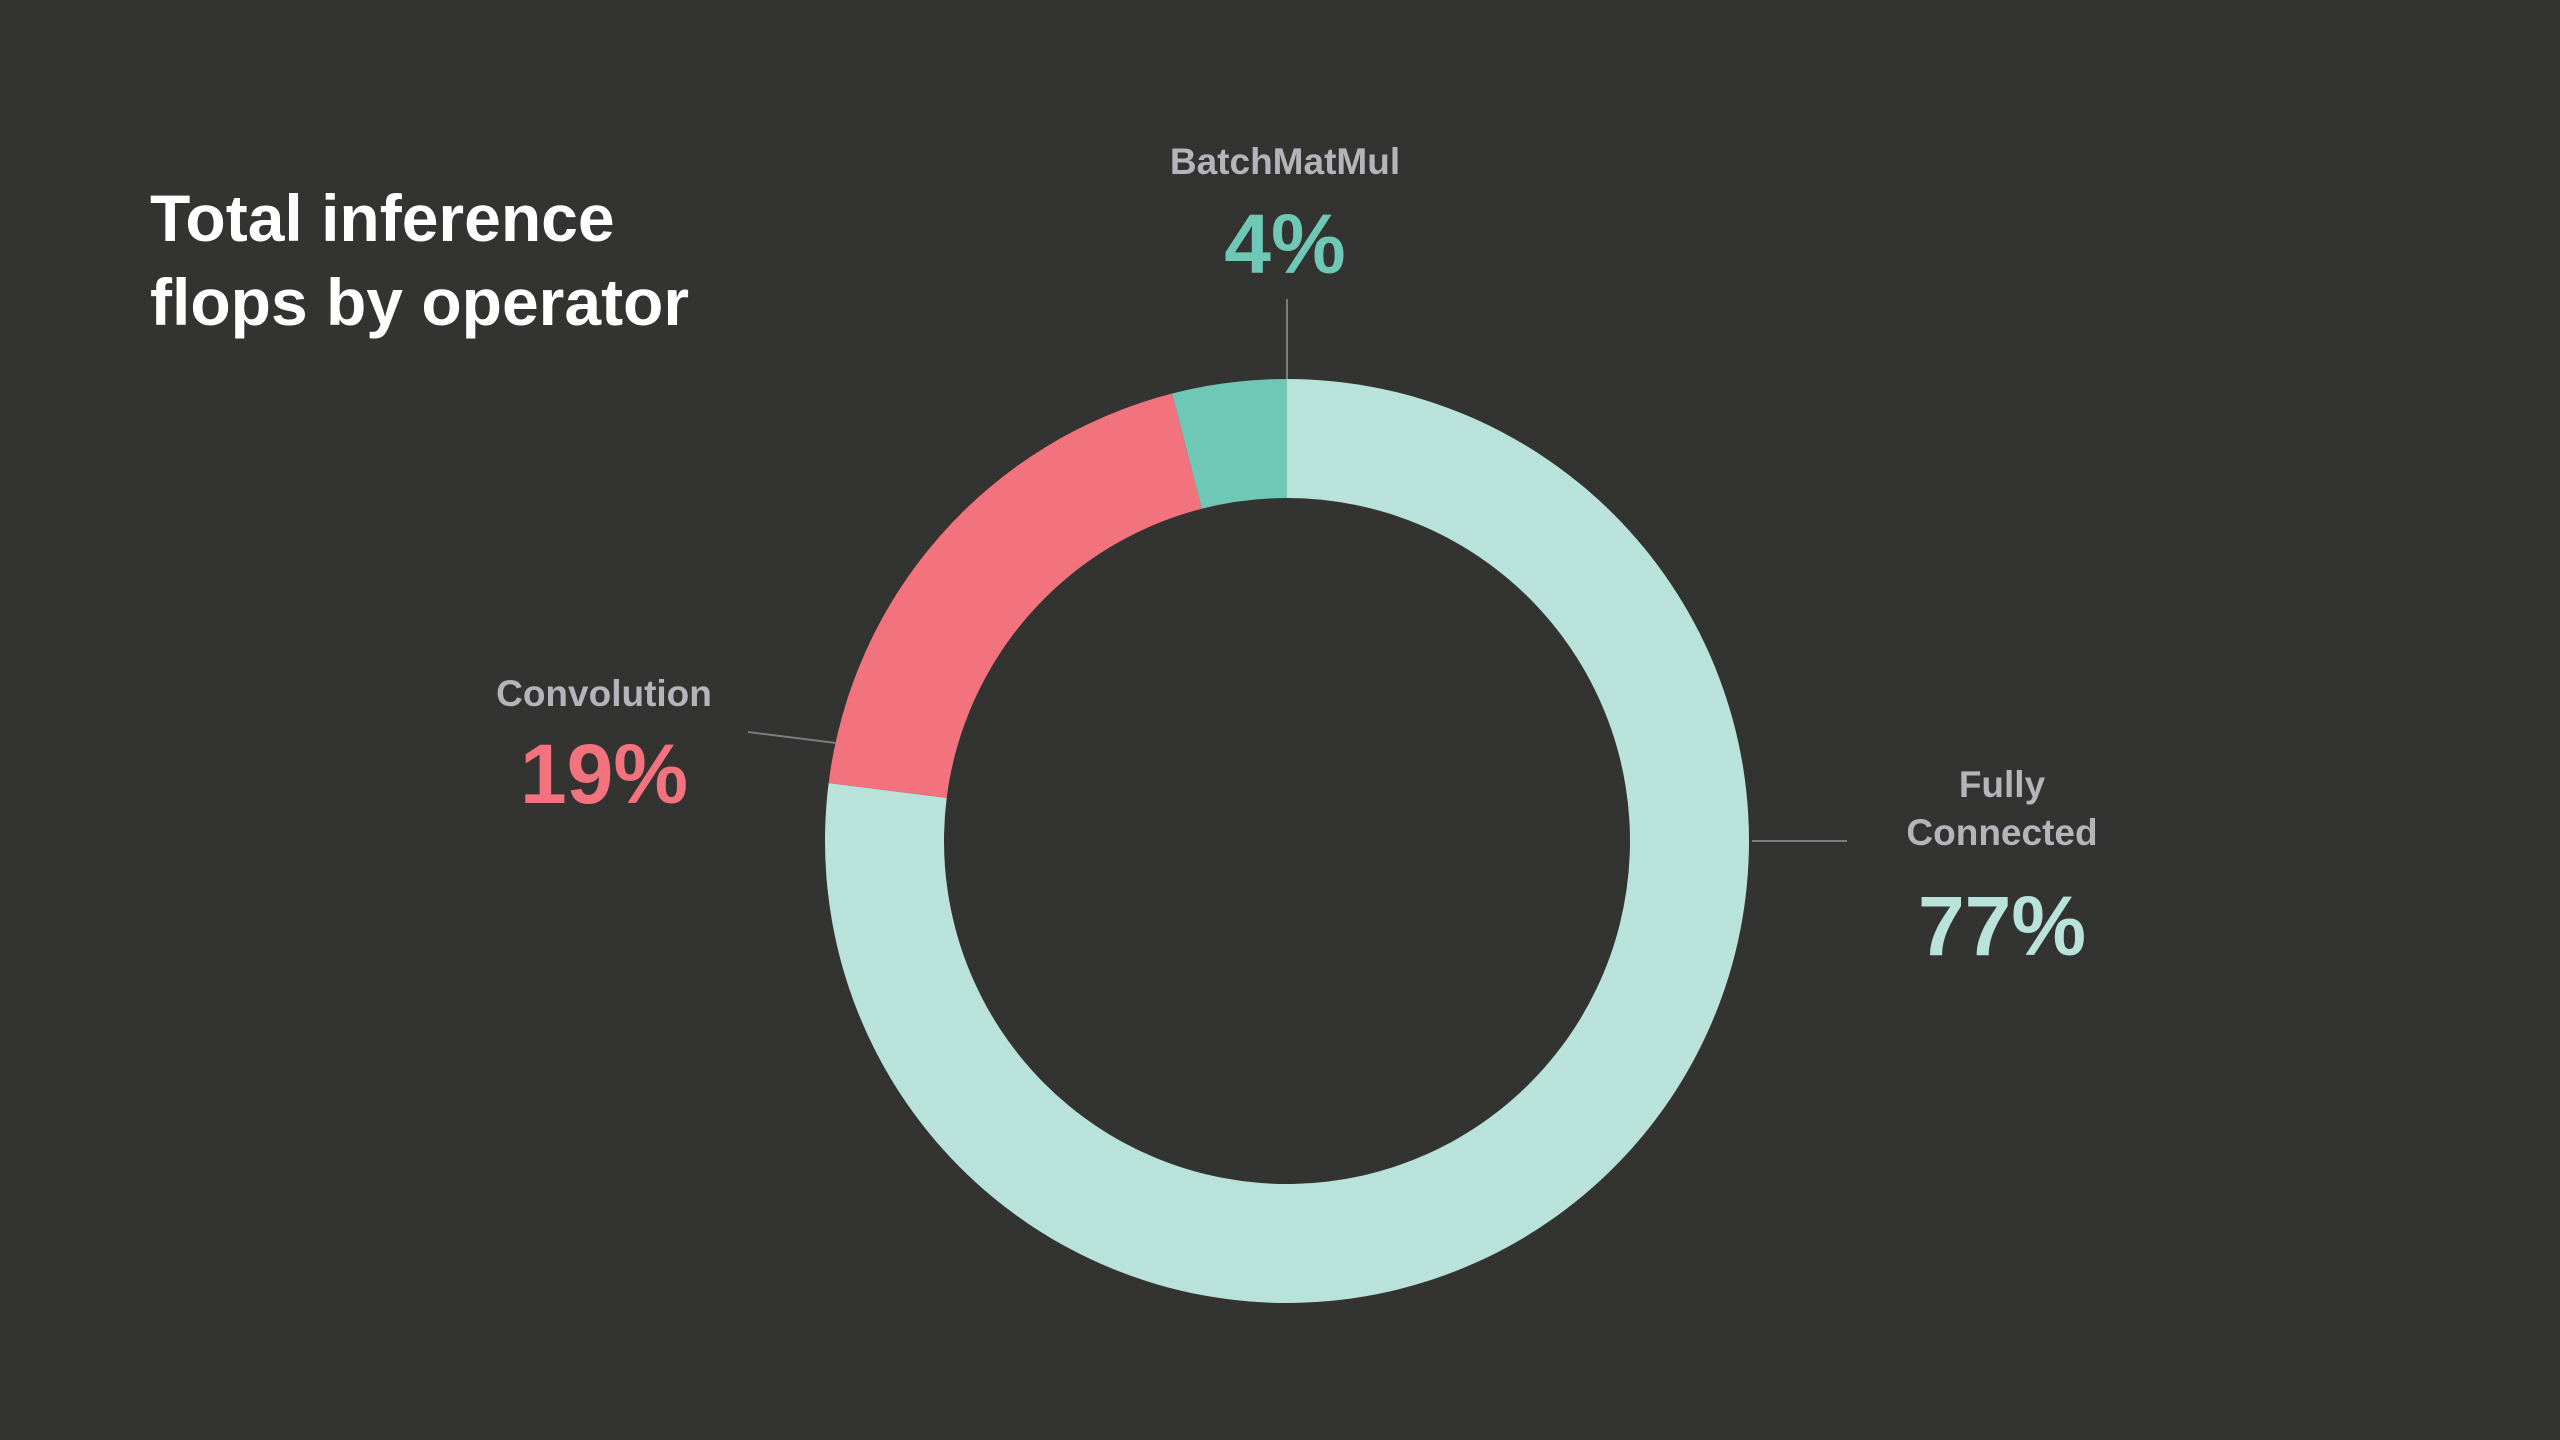 The height and width of the screenshot is (1440, 2560). I want to click on category-label: BatchMatMul, so click(1285, 161).